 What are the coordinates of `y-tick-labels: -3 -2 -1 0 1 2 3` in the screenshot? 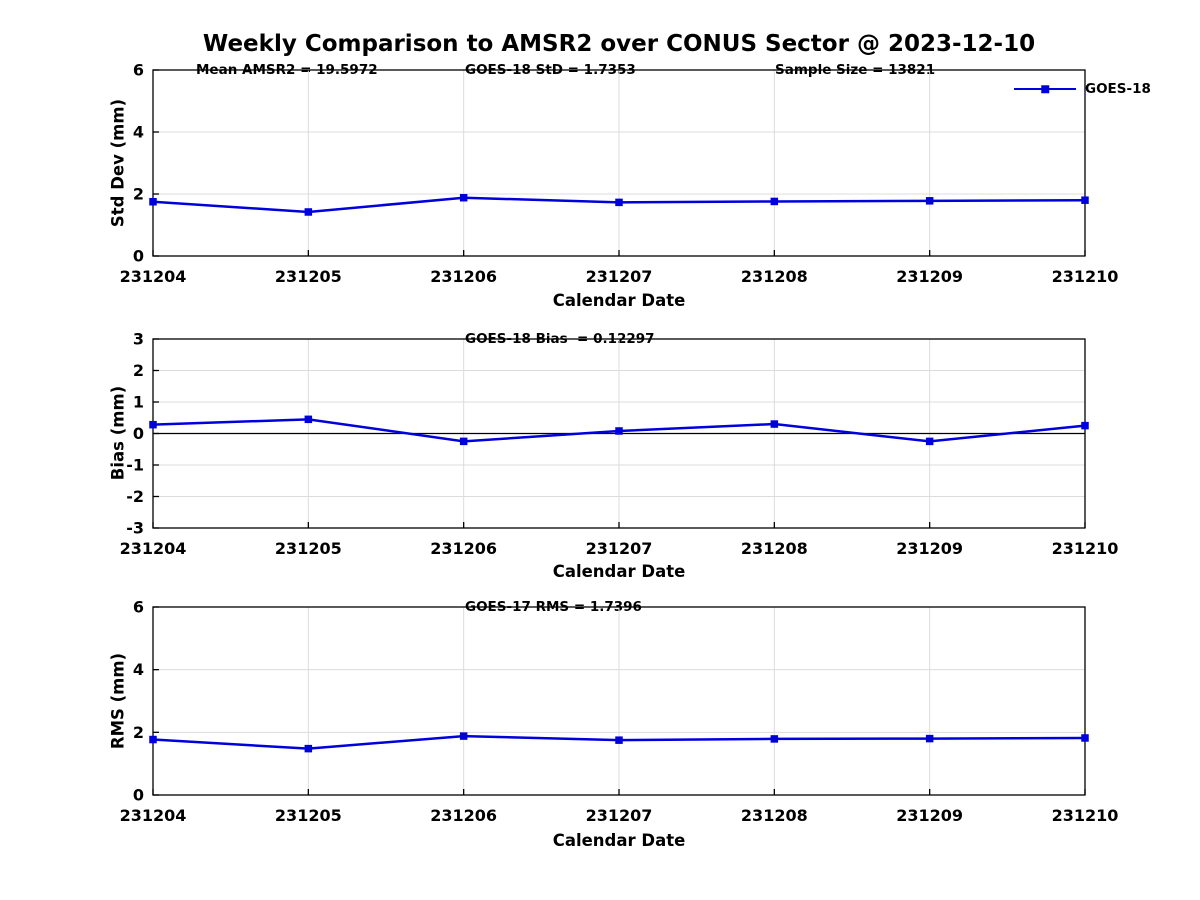 It's located at (135, 434).